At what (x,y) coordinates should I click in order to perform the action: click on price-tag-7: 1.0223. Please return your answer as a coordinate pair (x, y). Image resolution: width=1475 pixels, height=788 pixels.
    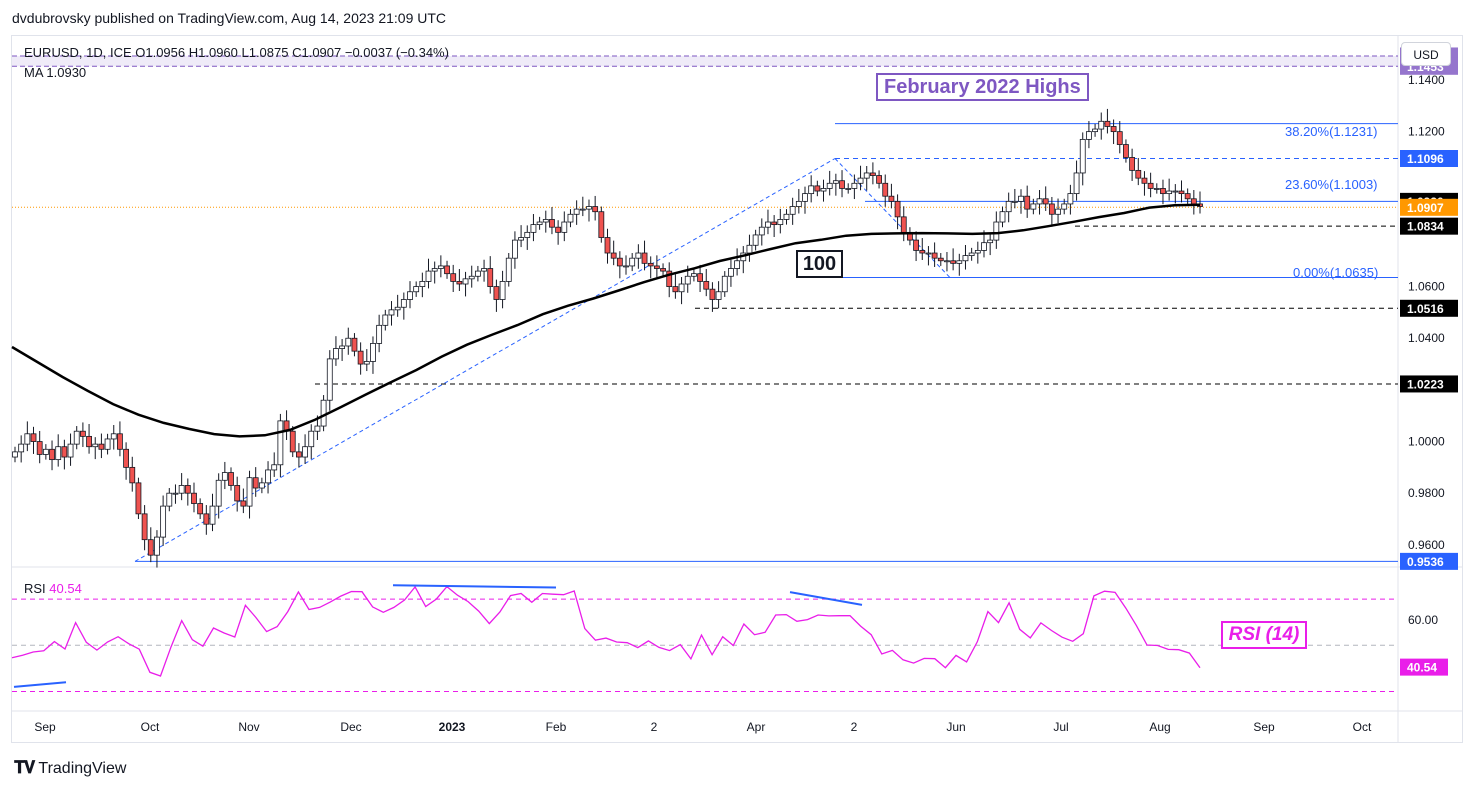
    Looking at the image, I should click on (1425, 384).